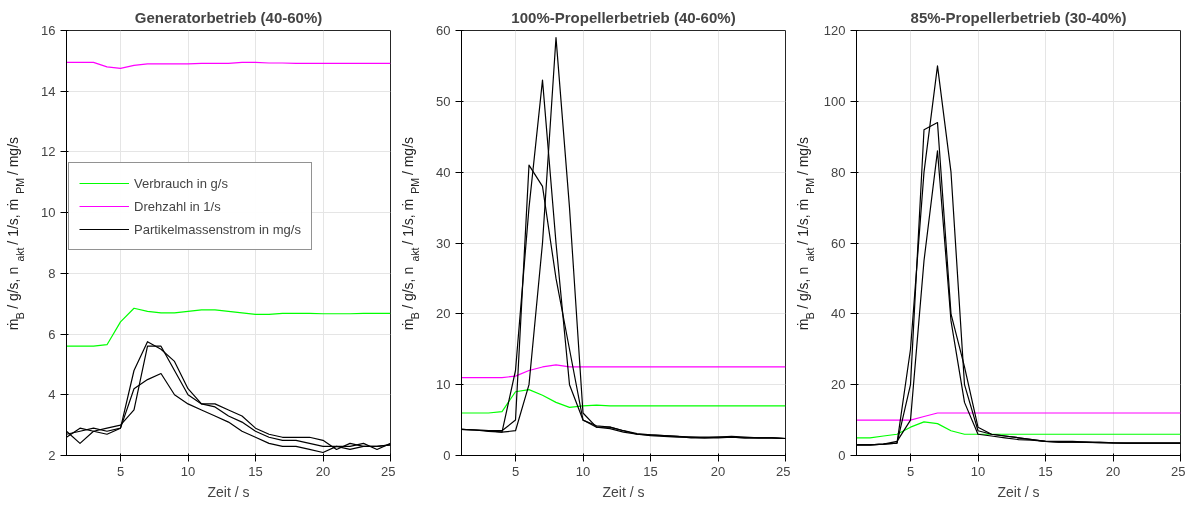 The image size is (1202, 511). What do you see at coordinates (443, 101) in the screenshot?
I see `y-tick-label: 50` at bounding box center [443, 101].